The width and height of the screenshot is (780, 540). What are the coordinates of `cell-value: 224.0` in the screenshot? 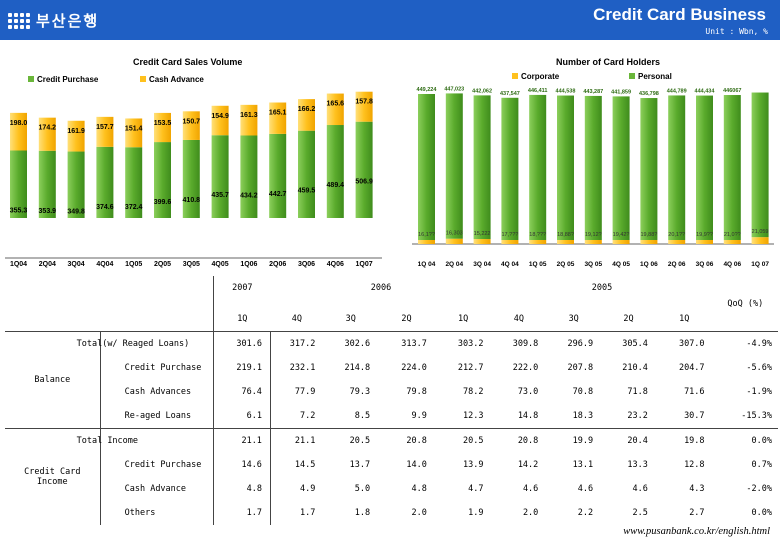 It's located at (414, 368).